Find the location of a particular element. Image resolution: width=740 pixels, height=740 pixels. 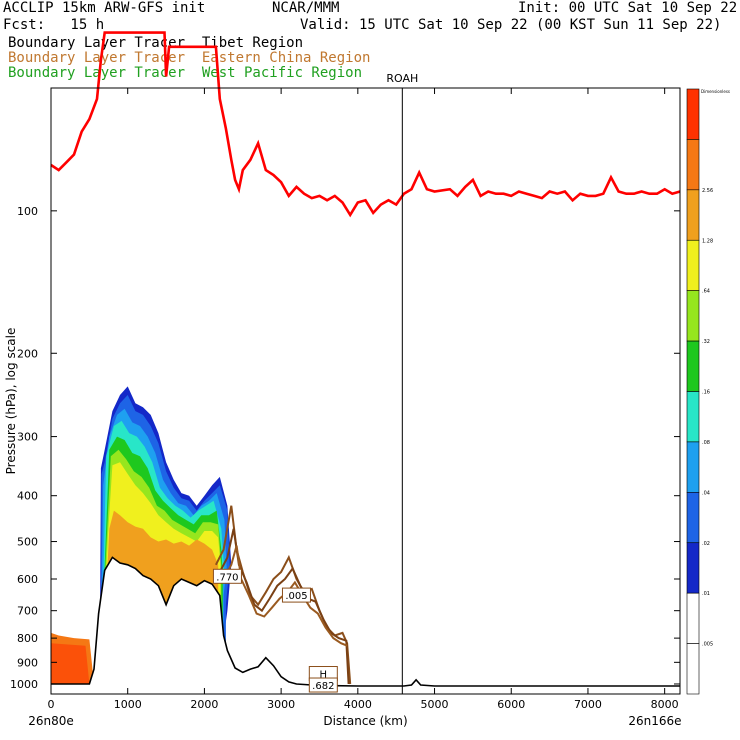

contour-label-3: .682 is located at coordinates (323, 685).